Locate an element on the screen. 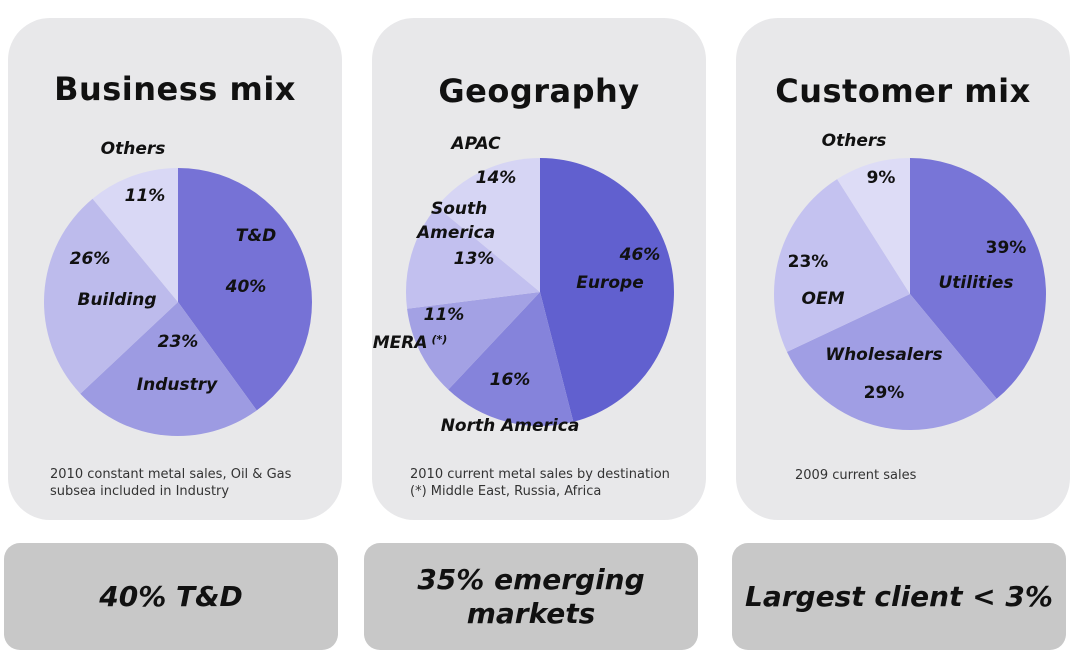 The image size is (1080, 670). pie-slice-wholesalers is located at coordinates (891, 362).